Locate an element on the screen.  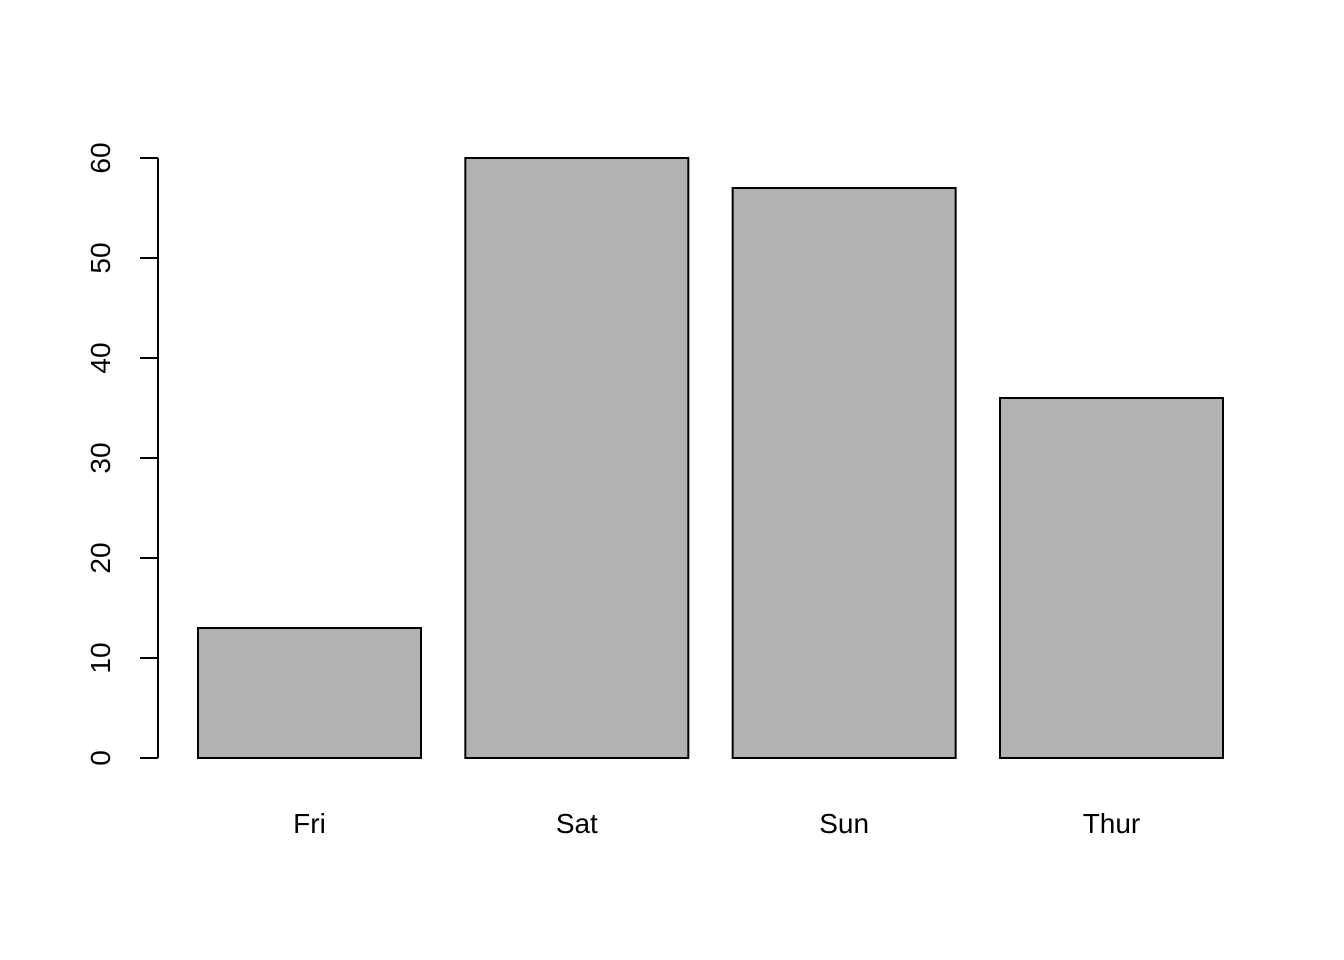
y-tick-label: 0 is located at coordinates (100, 758).